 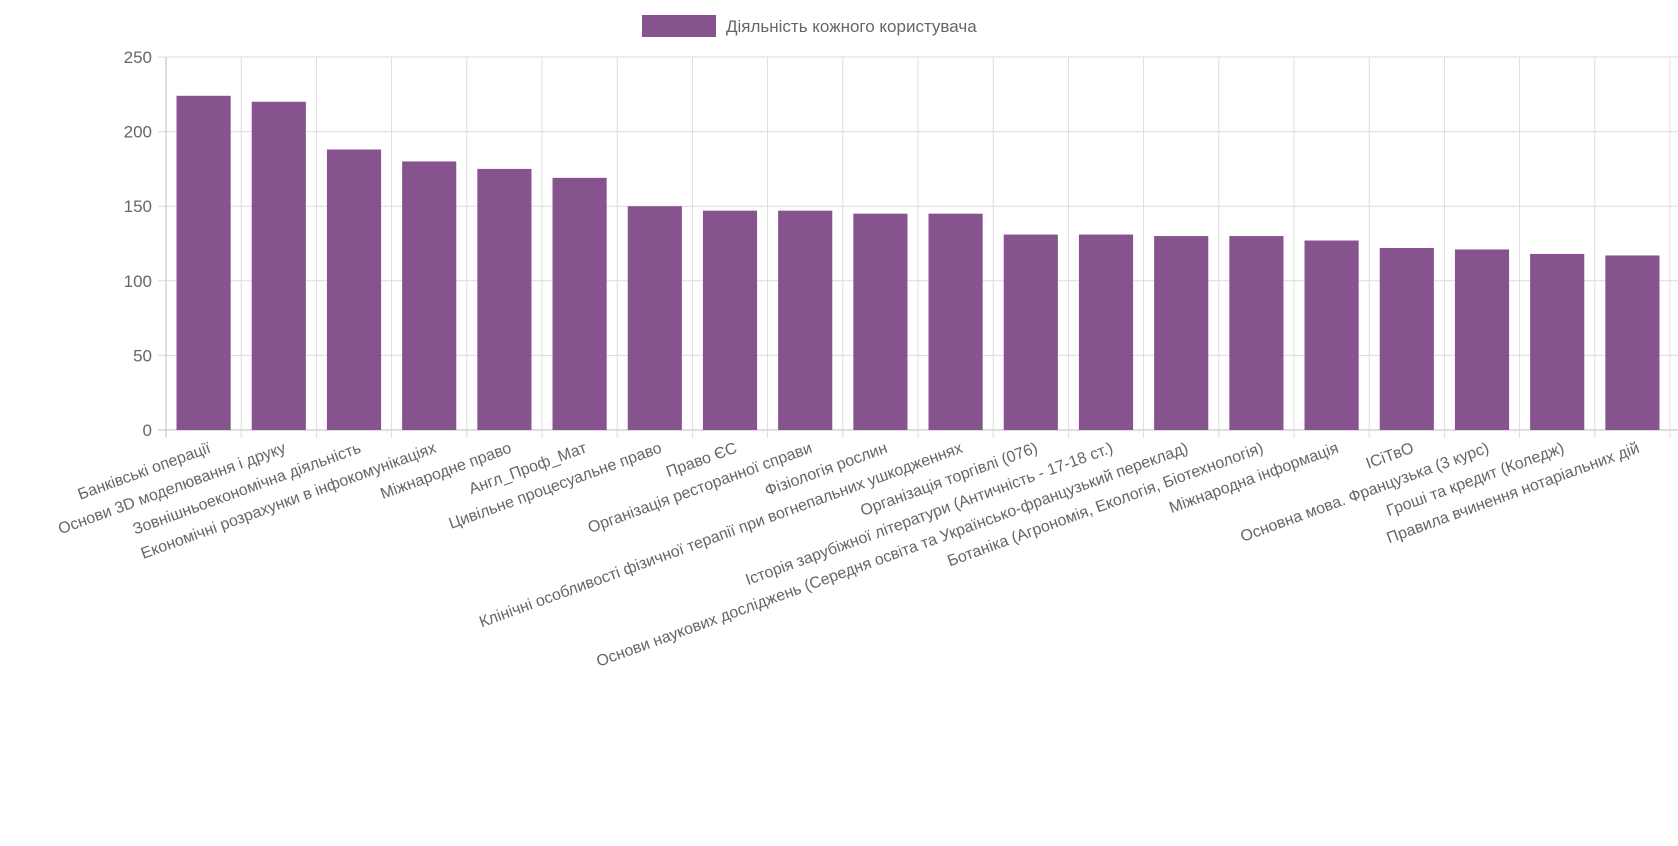 I want to click on y-tick-label: 0, so click(x=147, y=430).